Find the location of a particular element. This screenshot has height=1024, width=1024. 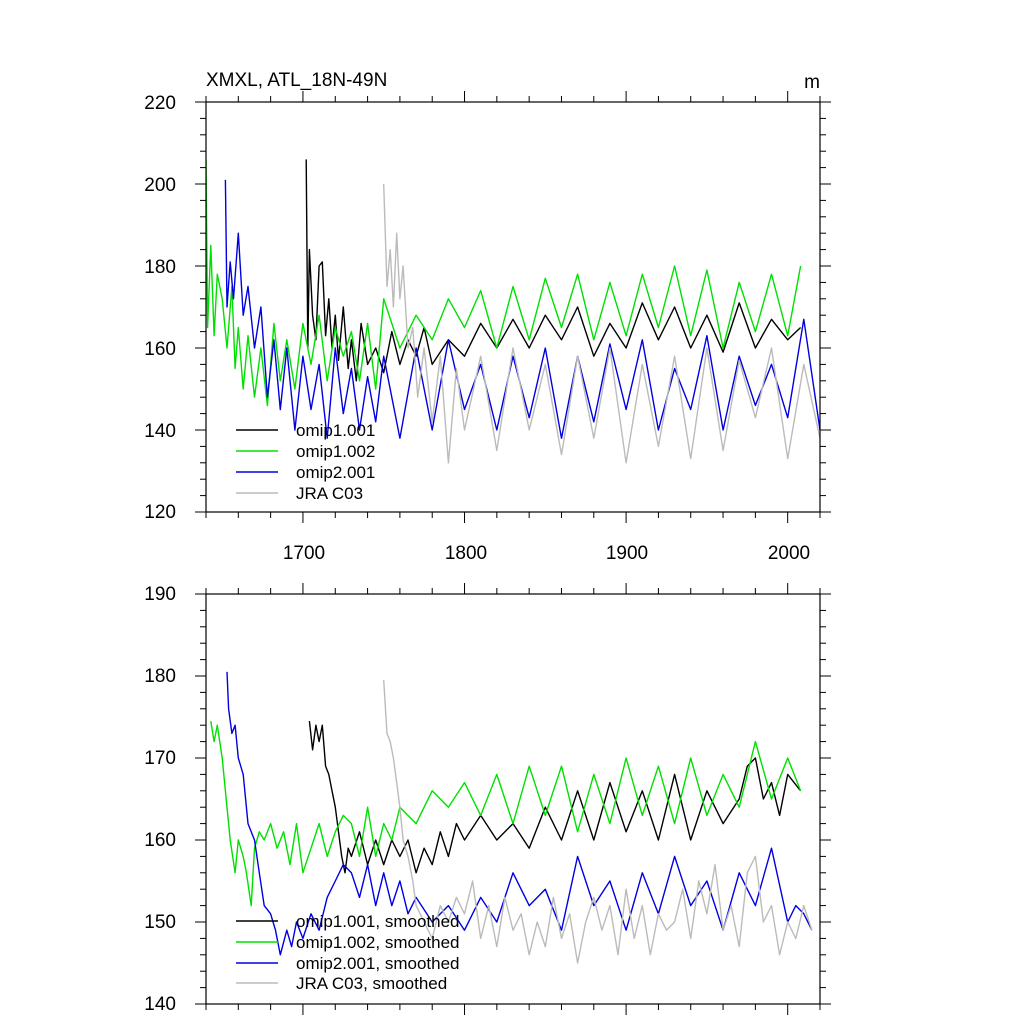

y-tick-label: 170 is located at coordinates (160, 758).